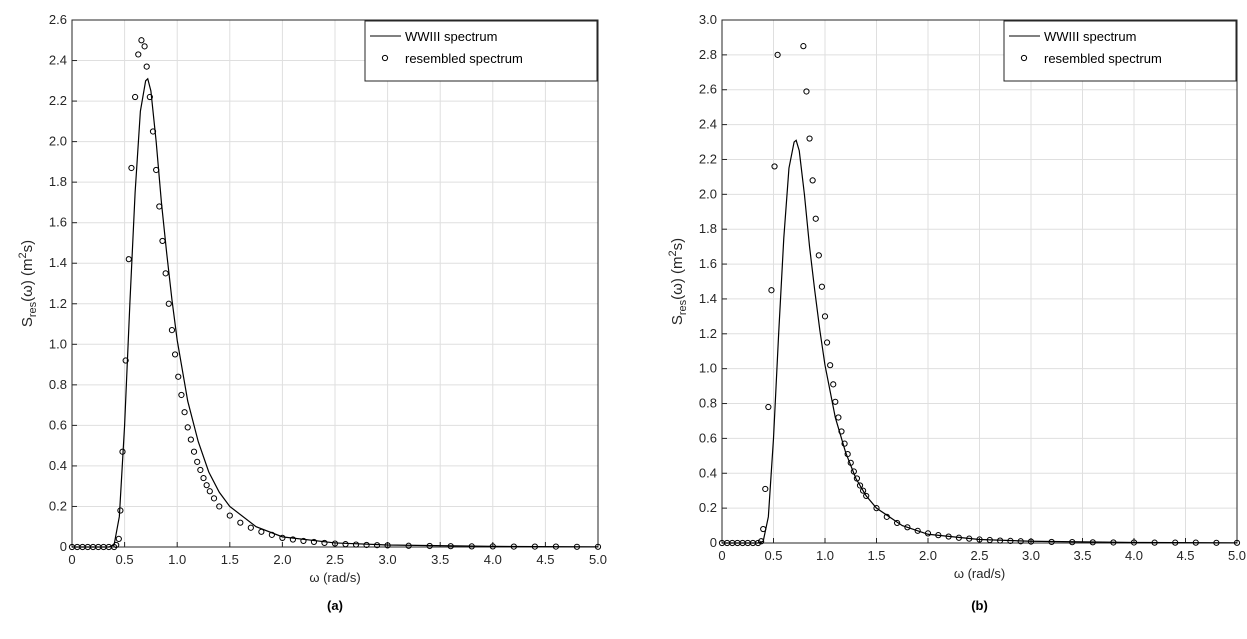  What do you see at coordinates (282, 559) in the screenshot?
I see `x-tick-label: 2.0` at bounding box center [282, 559].